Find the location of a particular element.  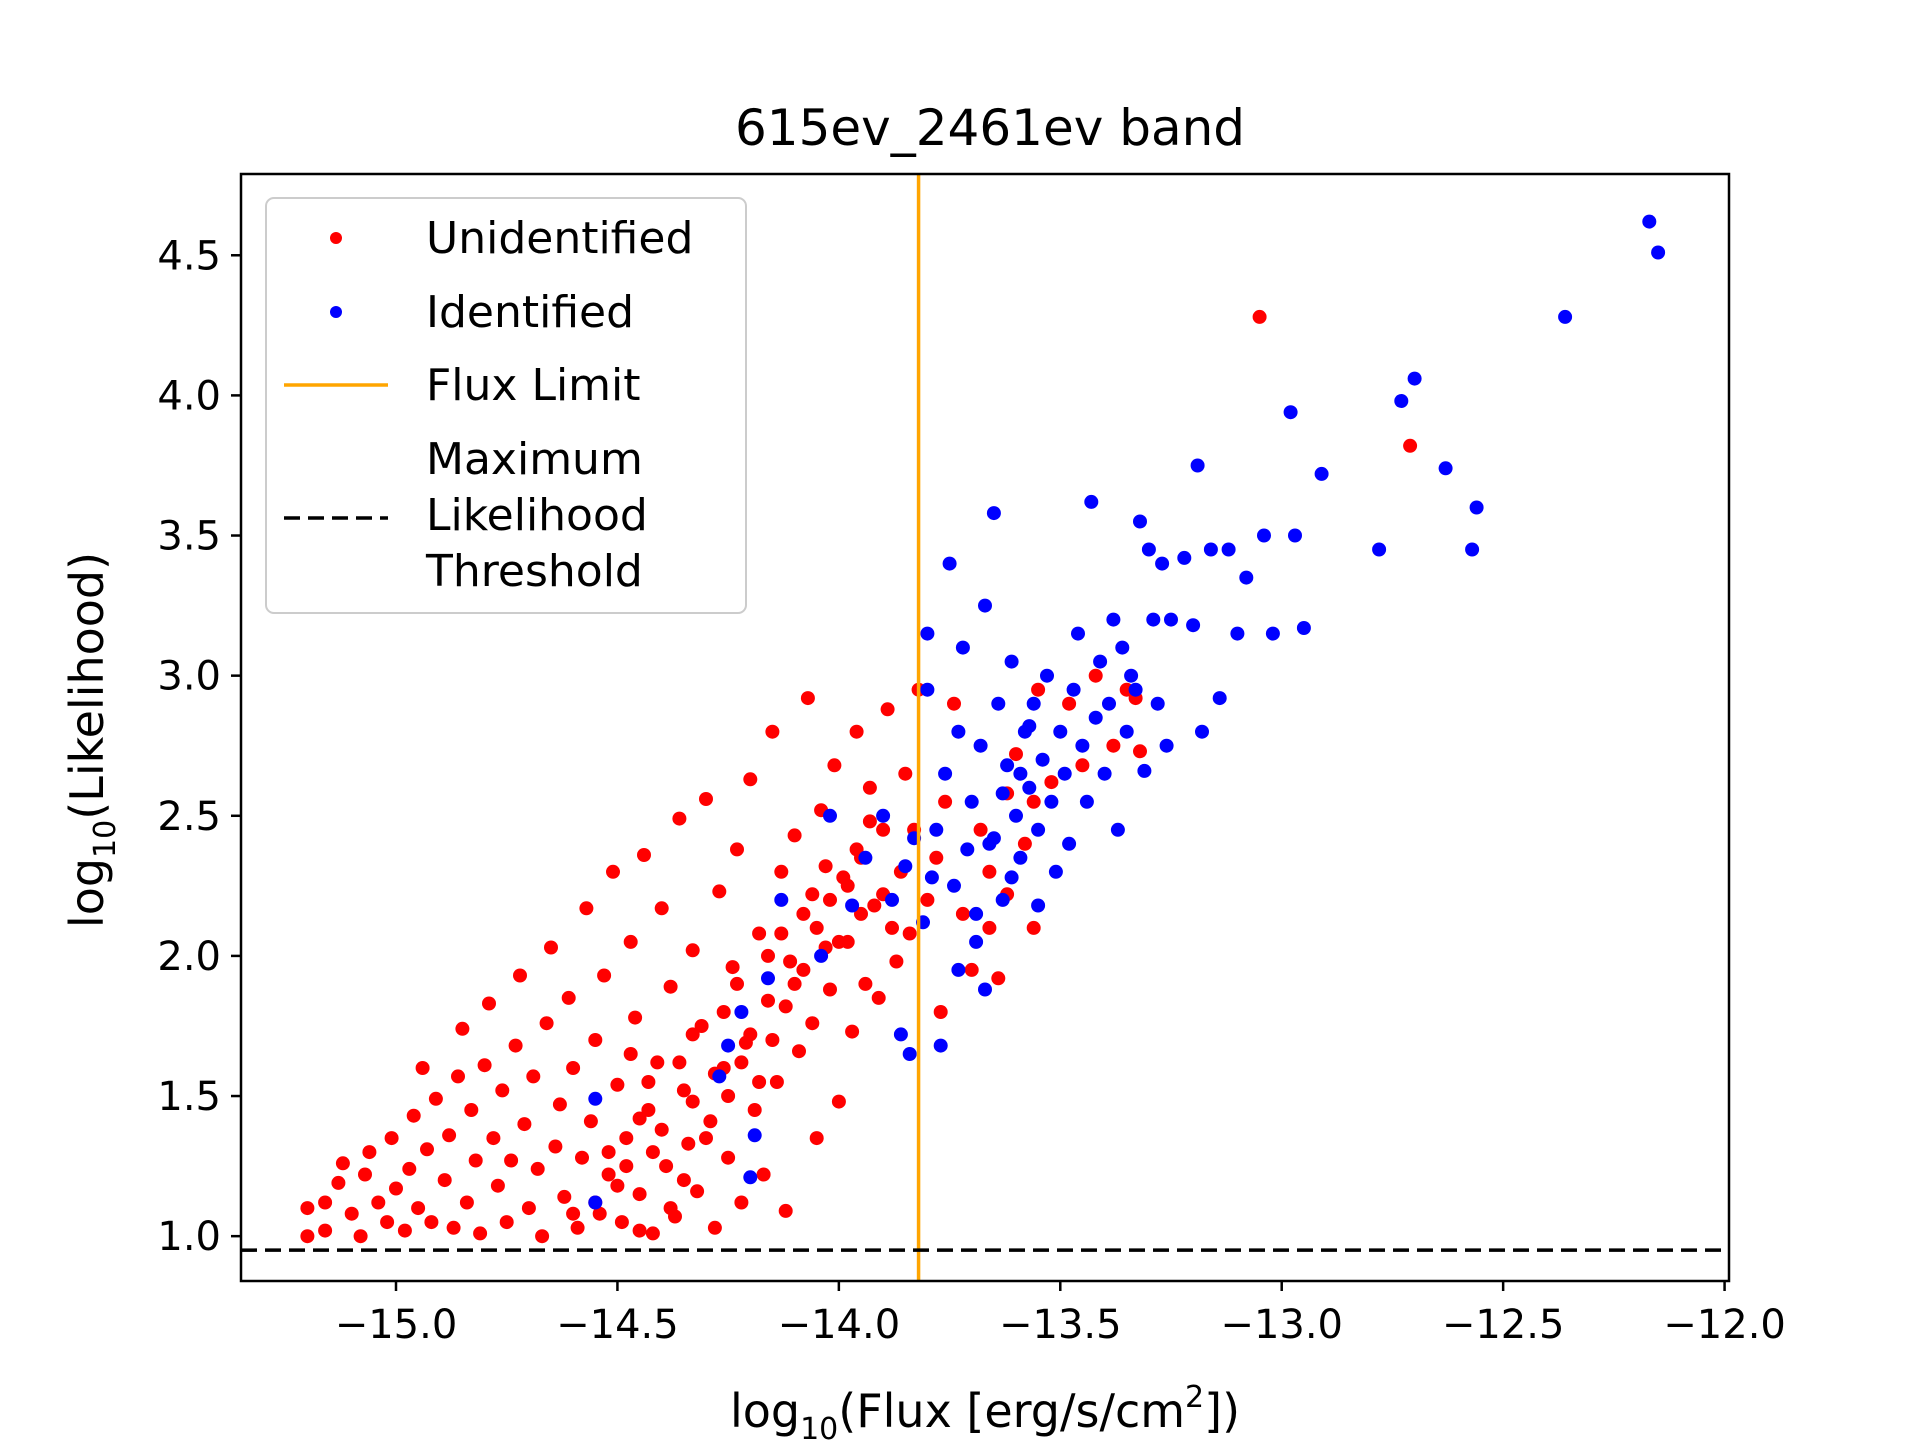

x-tick-label-4: −13.0 is located at coordinates (1281, 1325).